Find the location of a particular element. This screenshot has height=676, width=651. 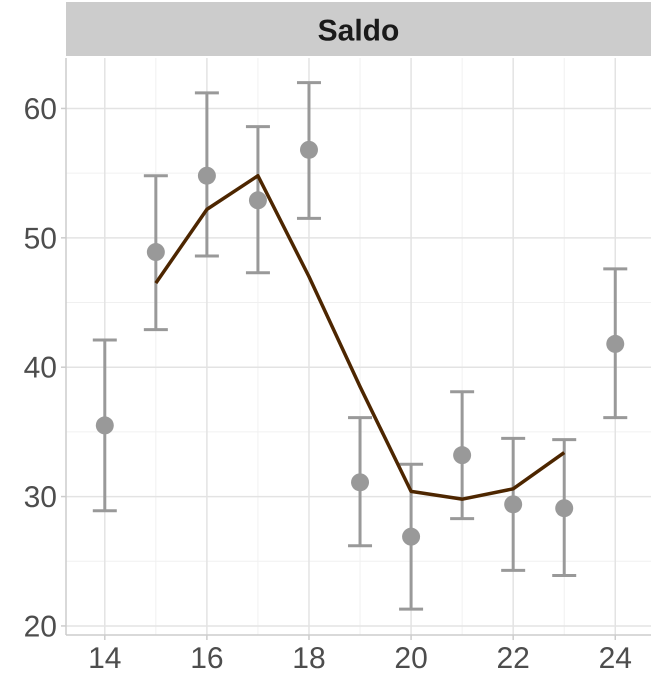

y-tick-label: 30 is located at coordinates (40, 497).